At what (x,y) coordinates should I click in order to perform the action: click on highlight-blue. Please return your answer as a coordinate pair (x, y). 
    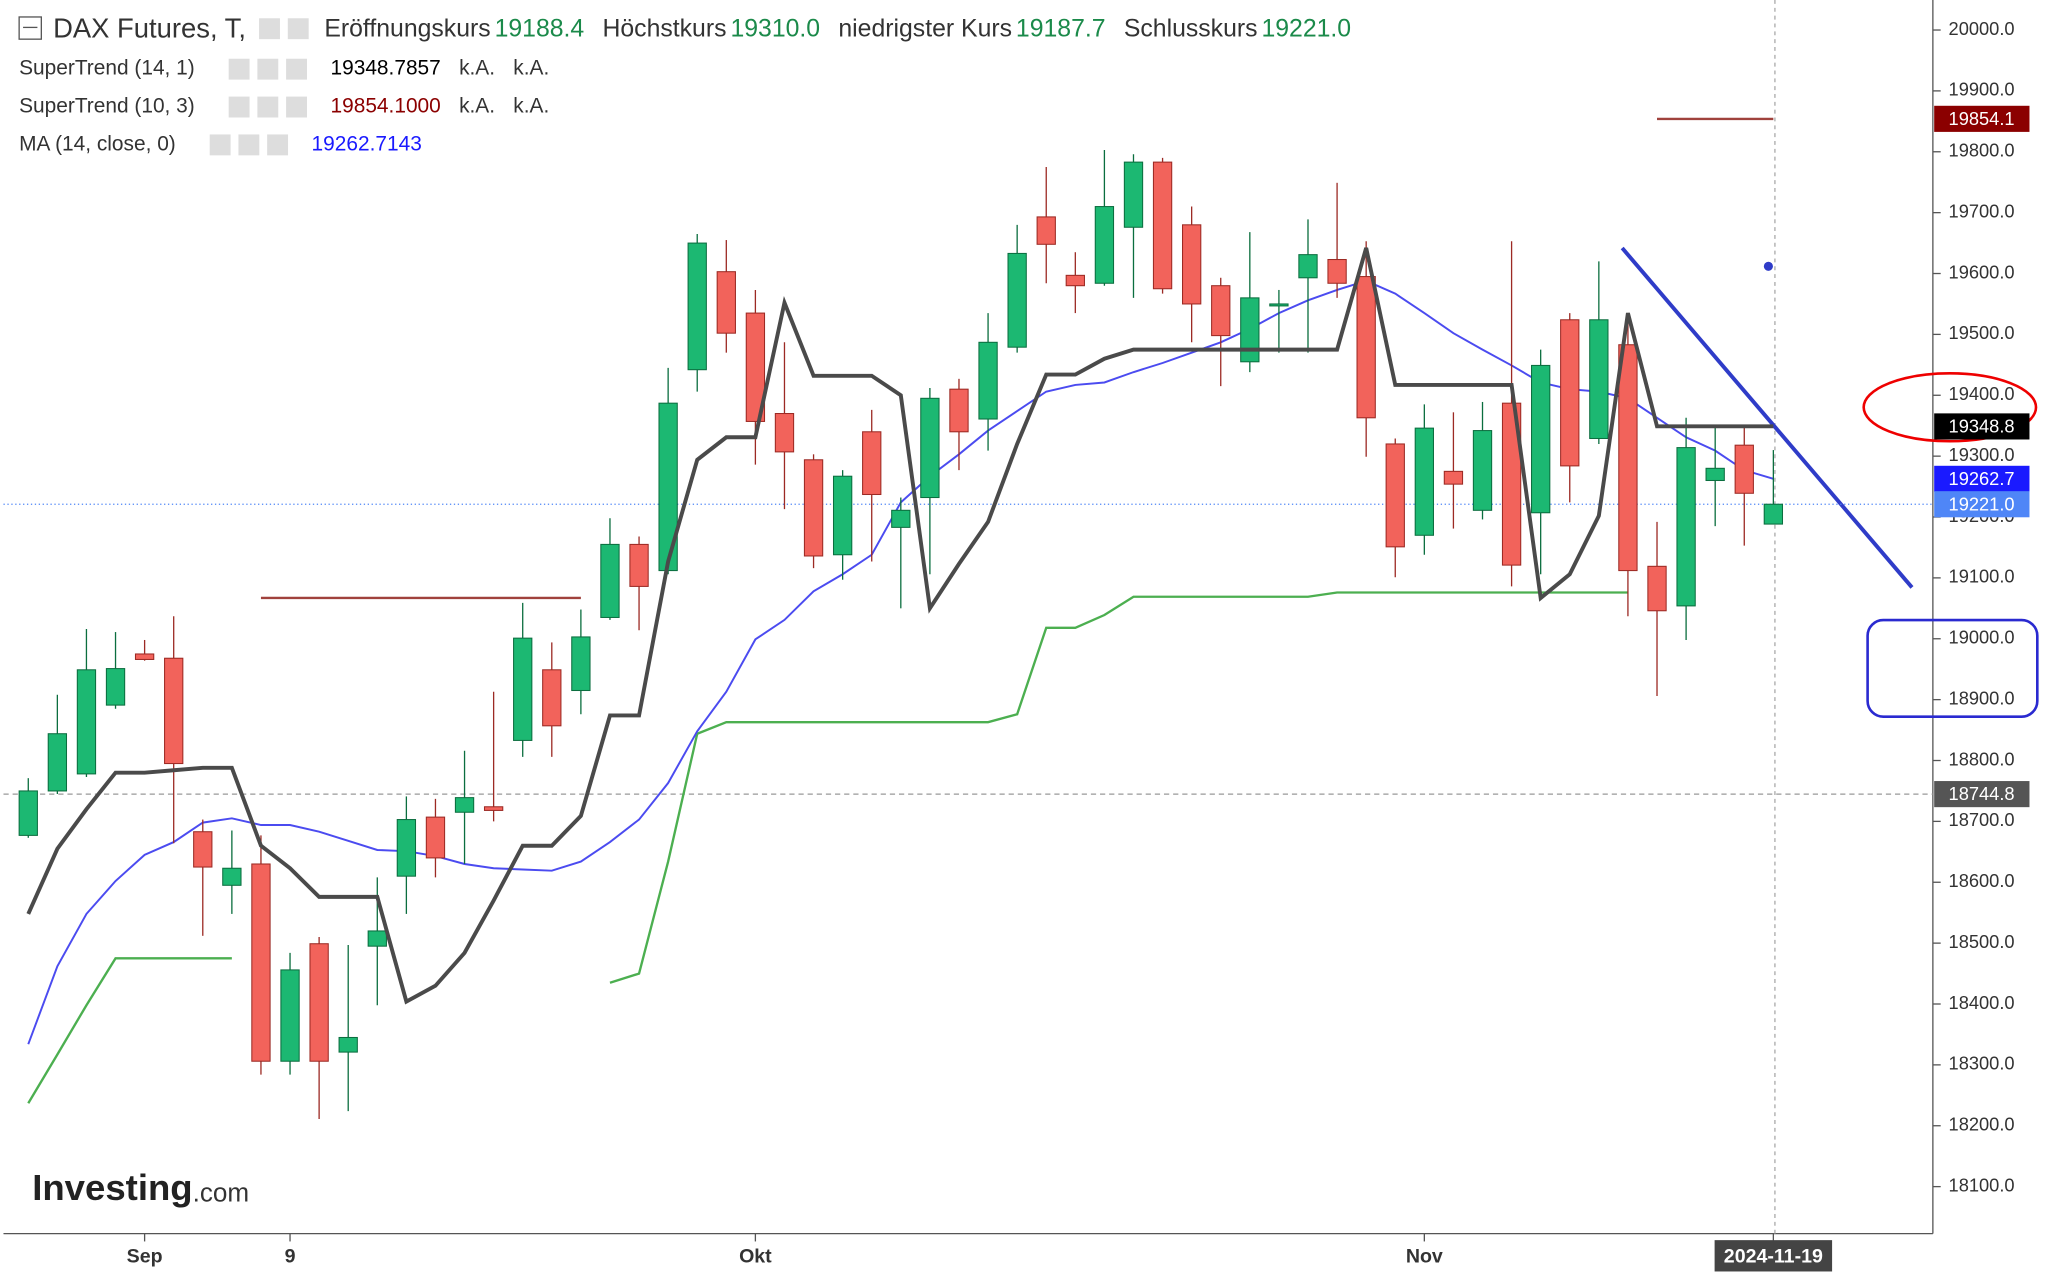
    Looking at the image, I should click on (1952, 668).